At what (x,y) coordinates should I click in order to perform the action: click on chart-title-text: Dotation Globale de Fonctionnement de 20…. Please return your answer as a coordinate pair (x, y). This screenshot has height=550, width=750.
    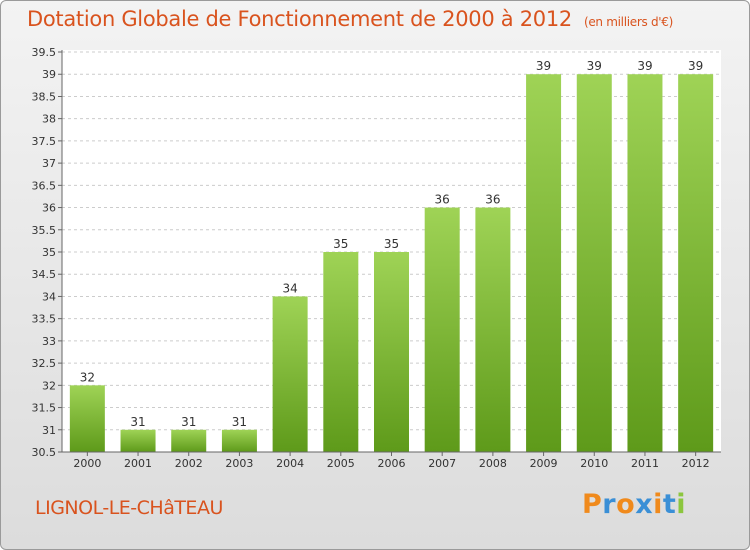
    Looking at the image, I should click on (299, 19).